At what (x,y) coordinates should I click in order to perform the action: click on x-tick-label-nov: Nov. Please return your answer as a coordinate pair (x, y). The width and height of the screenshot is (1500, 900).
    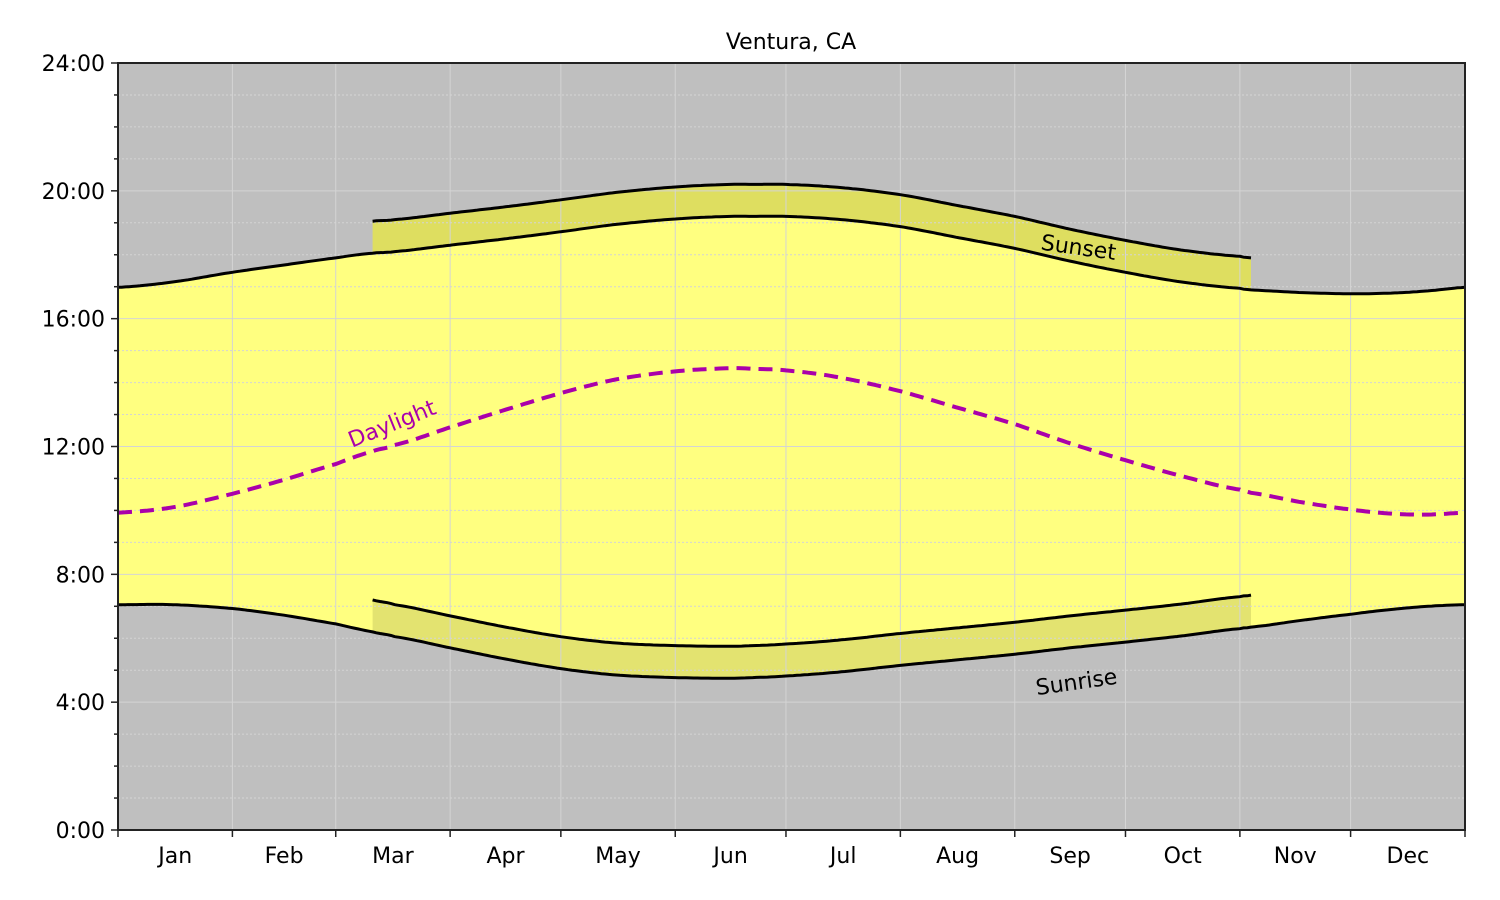
    Looking at the image, I should click on (1295, 856).